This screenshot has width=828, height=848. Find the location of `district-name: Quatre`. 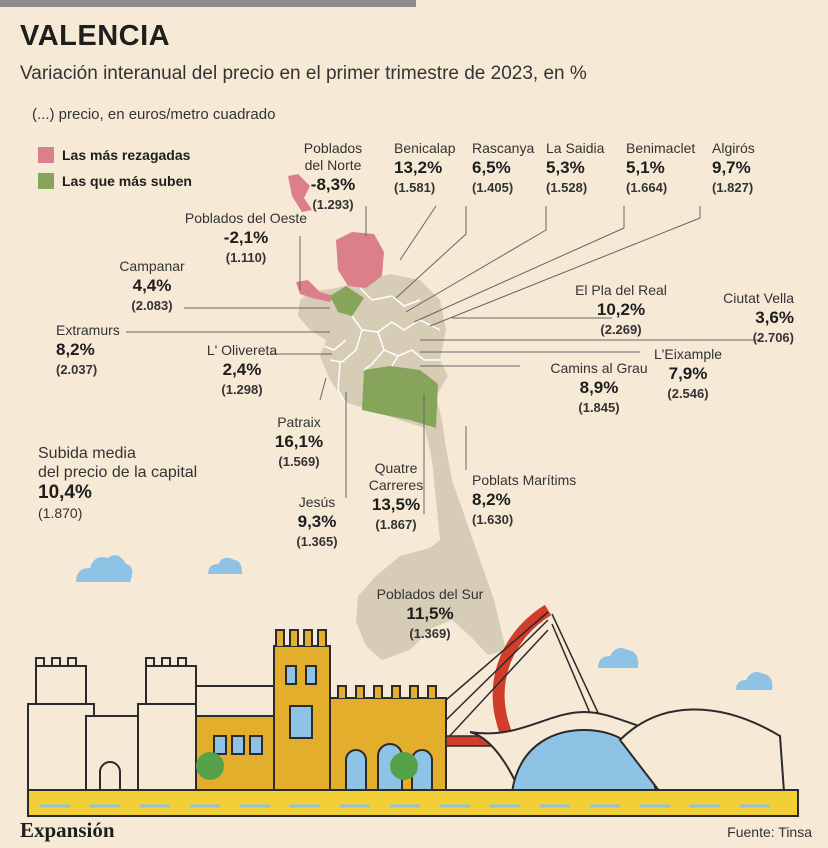

district-name: Quatre is located at coordinates (396, 468).